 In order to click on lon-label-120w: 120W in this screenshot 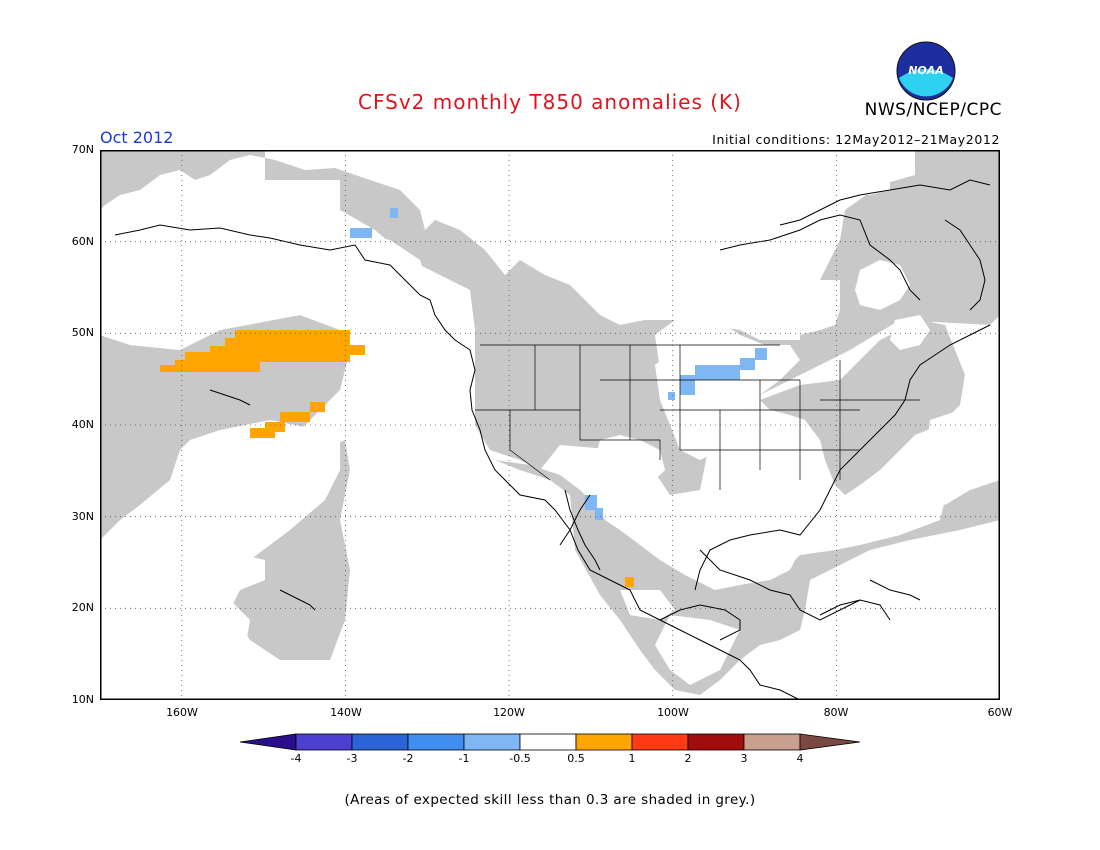, I will do `click(509, 712)`.